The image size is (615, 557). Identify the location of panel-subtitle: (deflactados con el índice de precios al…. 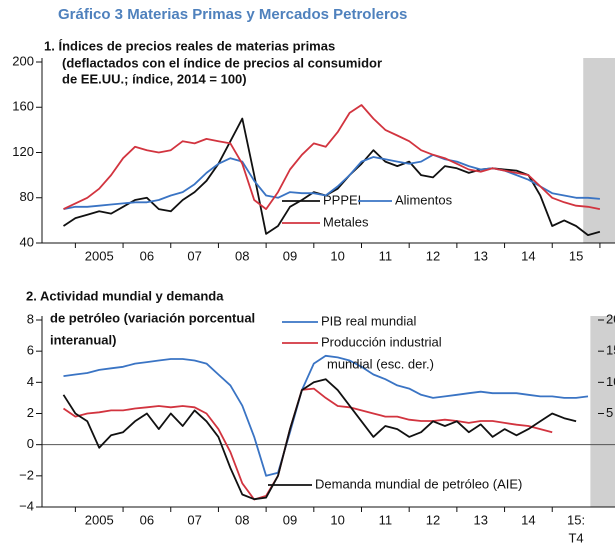
(222, 62).